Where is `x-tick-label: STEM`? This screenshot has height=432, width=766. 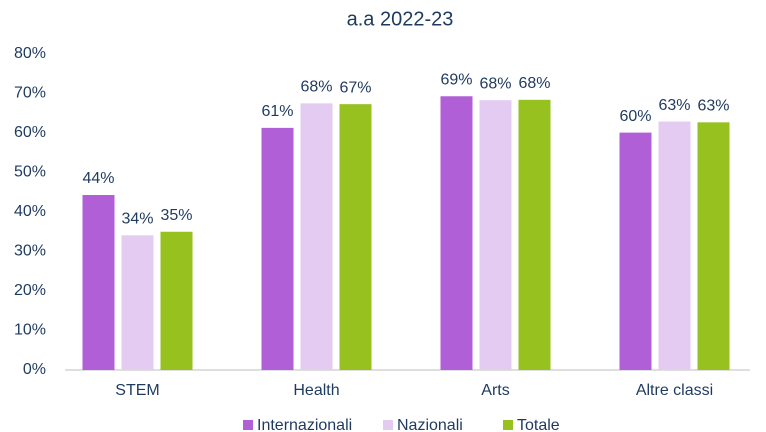 x-tick-label: STEM is located at coordinates (137, 390).